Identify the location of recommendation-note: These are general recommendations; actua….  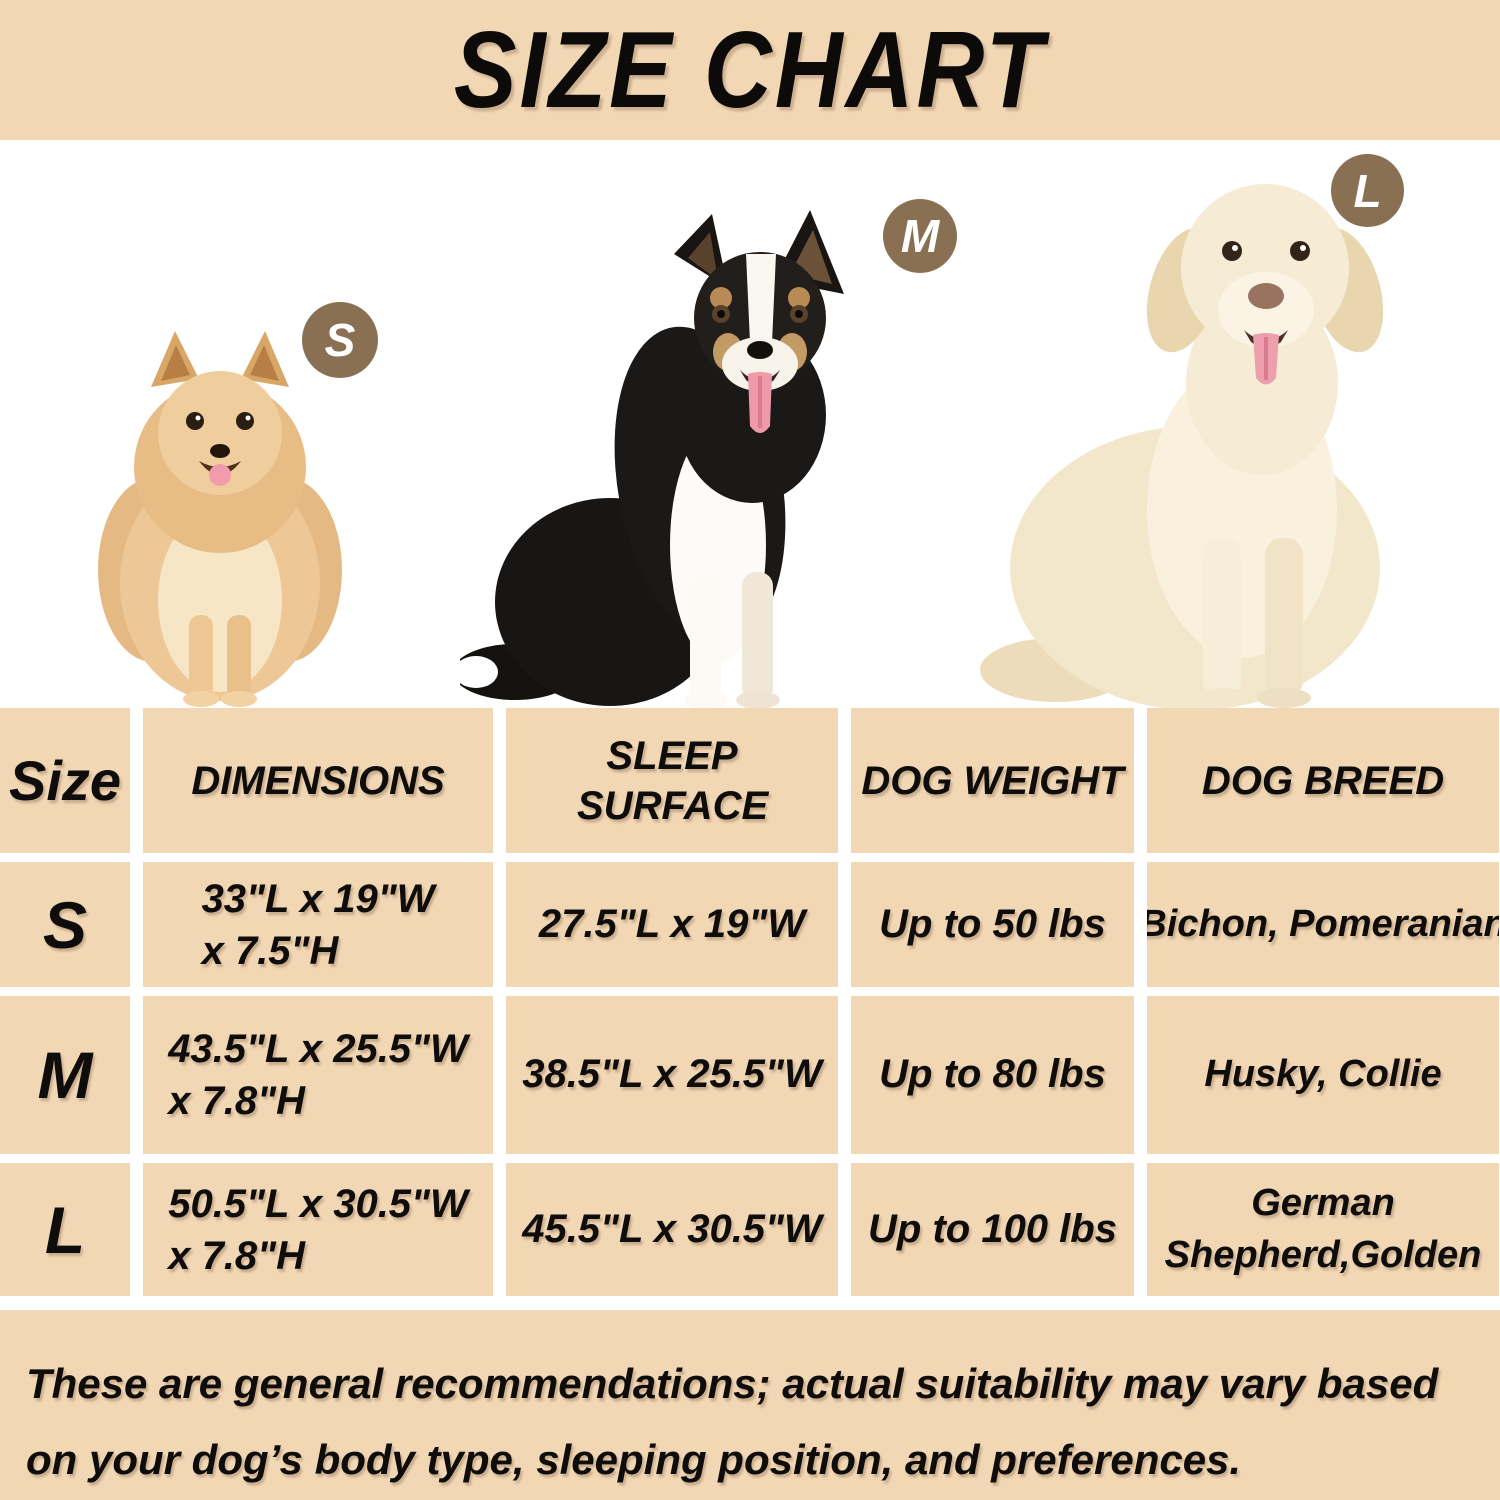
(750, 1405).